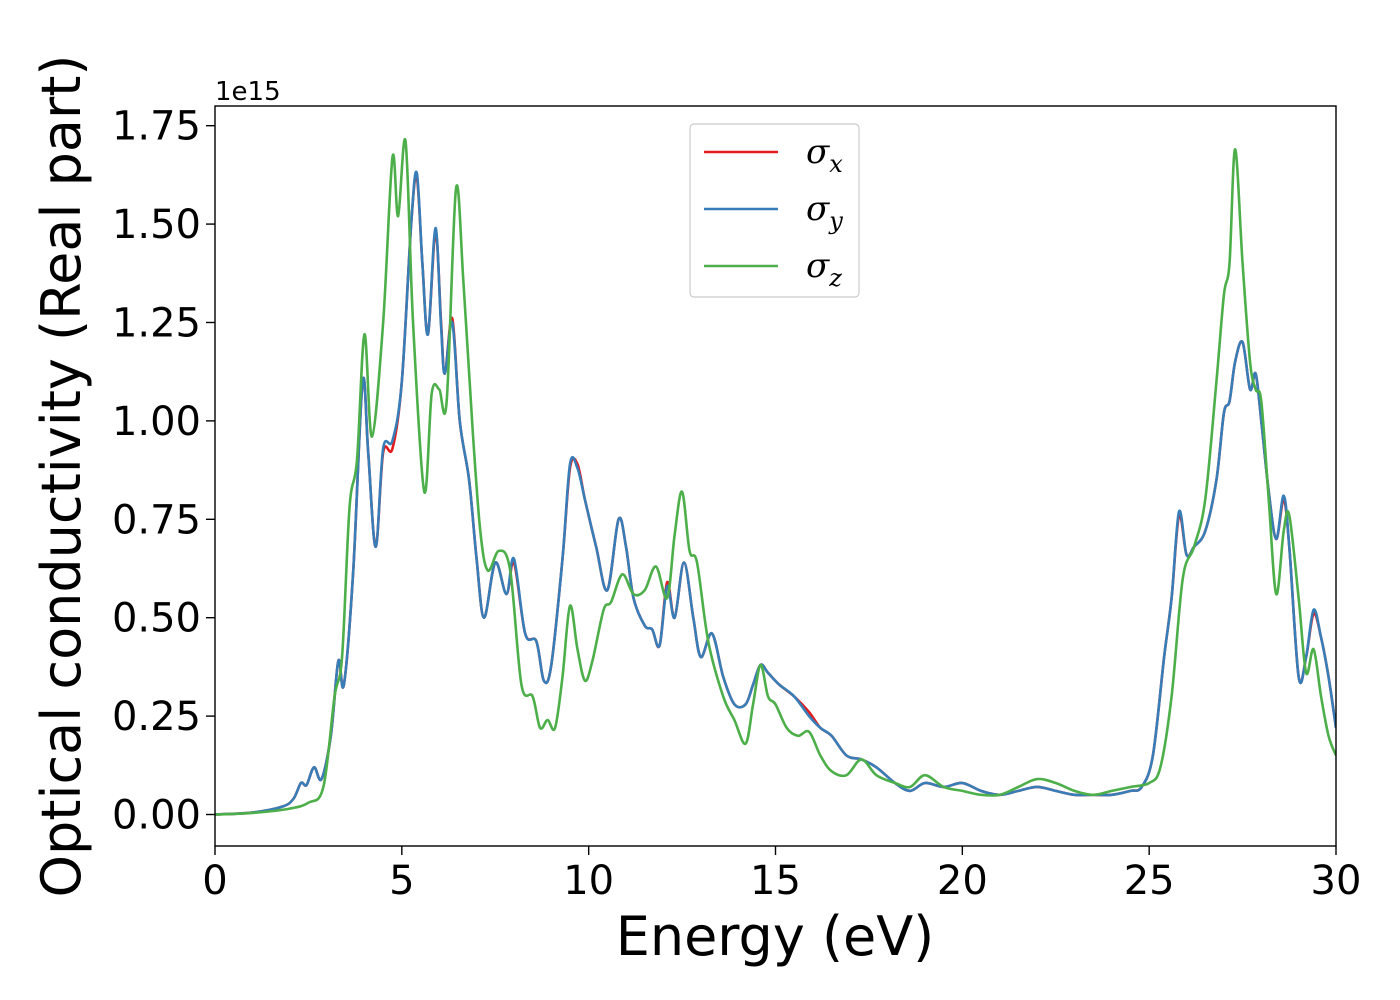 This screenshot has height=1000, width=1400. I want to click on y-tick-label: 1.25, so click(156, 323).